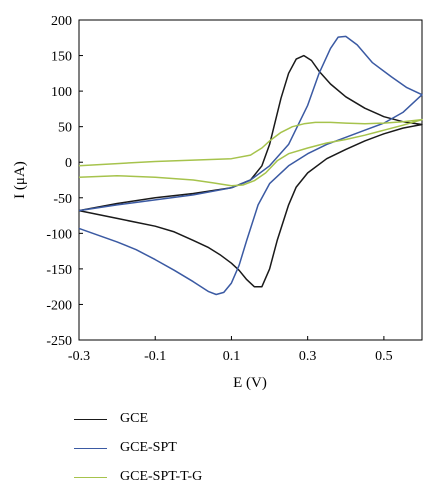  I want to click on x-axis-ticks: -0.3 -0.1 0.1 0.3 0.5, so click(230, 350).